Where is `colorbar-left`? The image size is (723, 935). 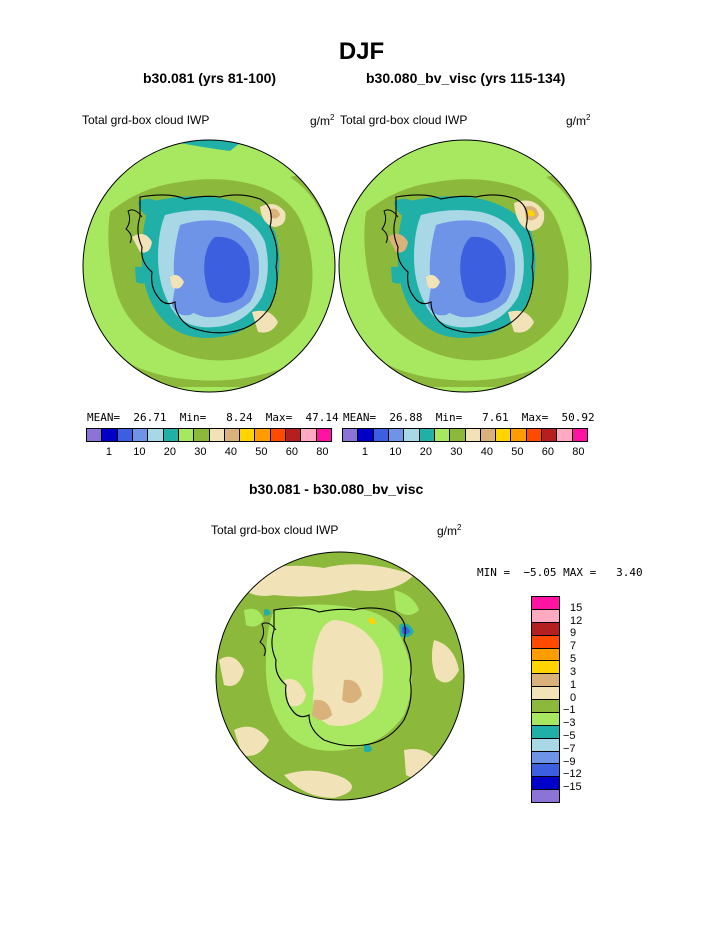
colorbar-left is located at coordinates (209, 435).